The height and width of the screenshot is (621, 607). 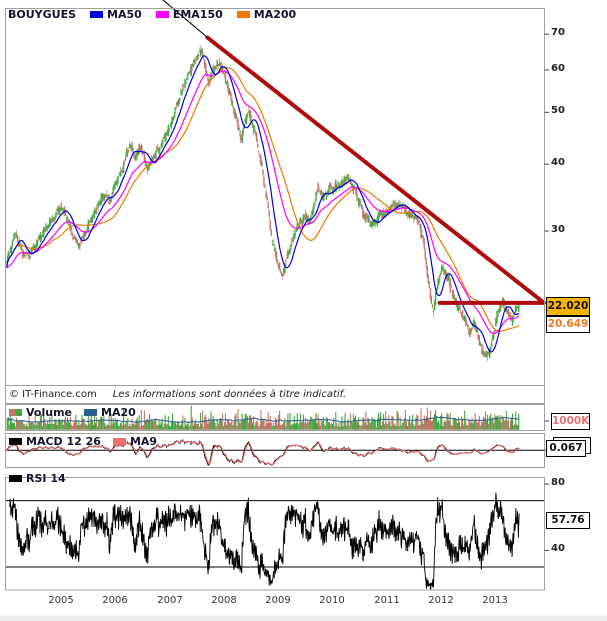 What do you see at coordinates (63, 441) in the screenshot?
I see `macd-legend-label: MACD 12 26` at bounding box center [63, 441].